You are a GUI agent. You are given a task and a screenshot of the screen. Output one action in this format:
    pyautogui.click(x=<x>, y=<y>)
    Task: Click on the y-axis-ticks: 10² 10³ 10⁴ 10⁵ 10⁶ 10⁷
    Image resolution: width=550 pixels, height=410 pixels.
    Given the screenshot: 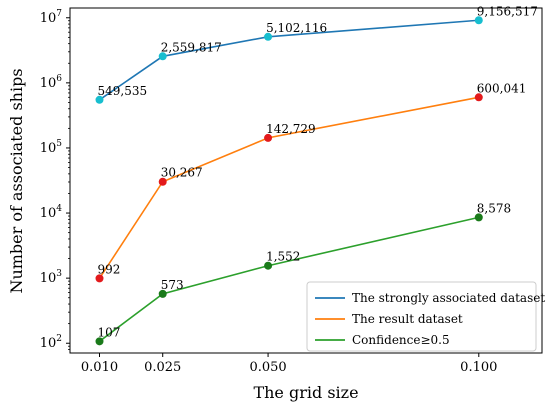 What is the action you would take?
    pyautogui.click(x=55, y=180)
    